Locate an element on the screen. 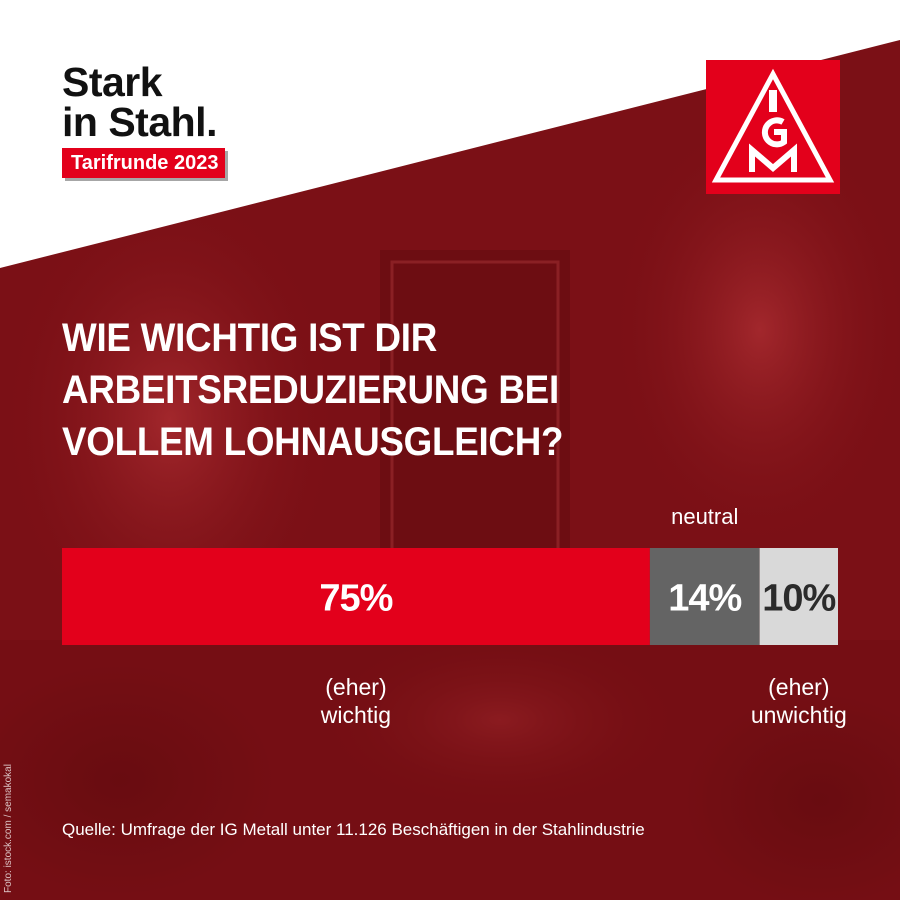  bar-caption-2-0: (eher) is located at coordinates (798, 687).